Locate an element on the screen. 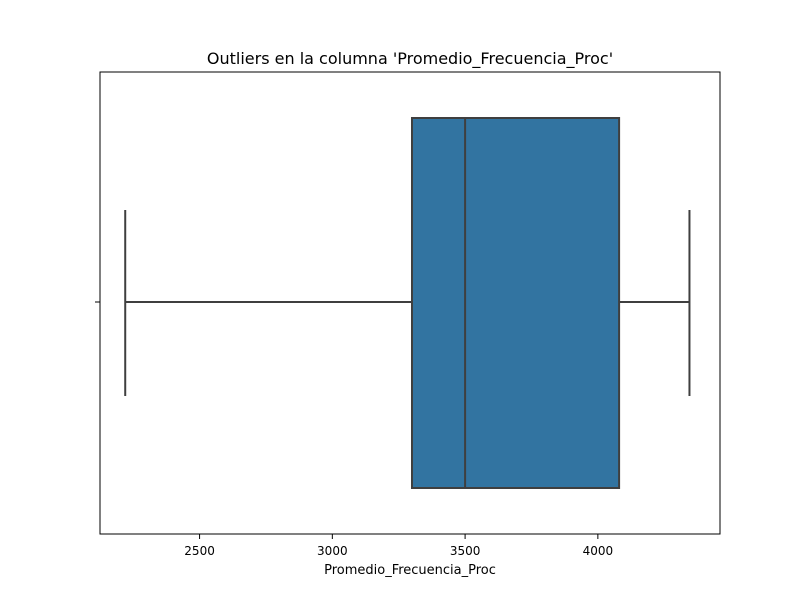 This screenshot has width=800, height=600. x-tick-label: 3500 is located at coordinates (465, 551).